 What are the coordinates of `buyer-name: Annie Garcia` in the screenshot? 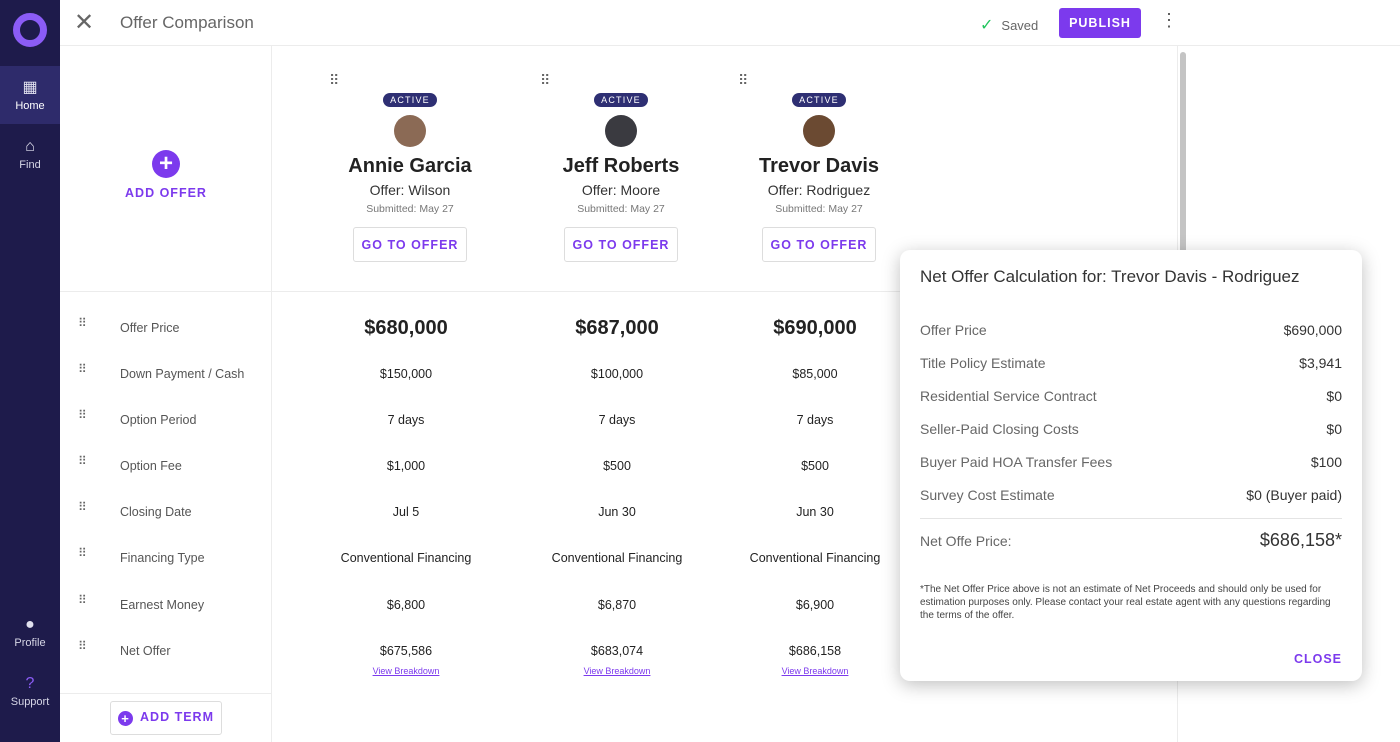 It's located at (410, 166).